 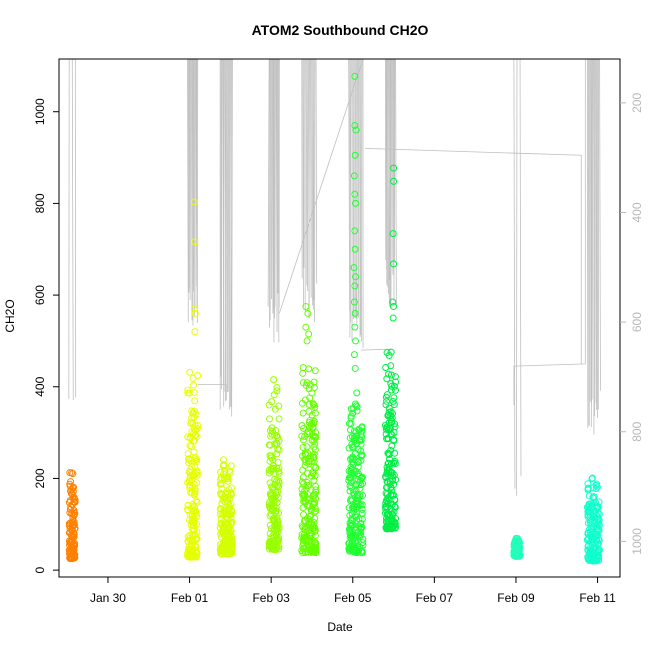 I want to click on y-tick-label: 400, so click(x=40, y=386).